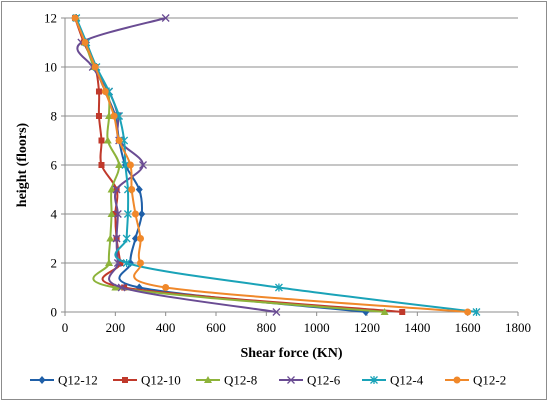 The image size is (550, 403). I want to click on legend-entry: Q12-10, so click(147, 380).